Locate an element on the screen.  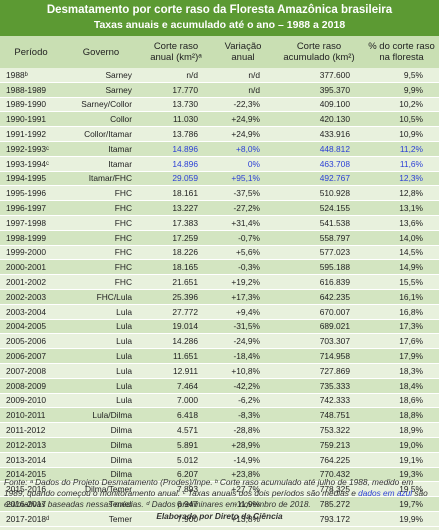
cell-pct: 19,1% is located at coordinates (401, 460).